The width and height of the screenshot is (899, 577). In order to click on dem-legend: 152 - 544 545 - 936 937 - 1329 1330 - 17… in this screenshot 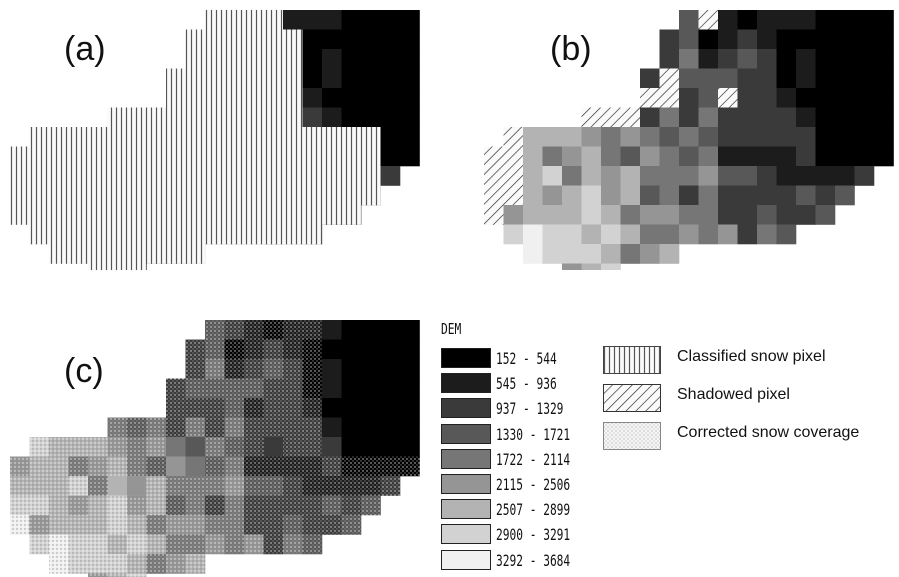, I will do `click(521, 459)`.